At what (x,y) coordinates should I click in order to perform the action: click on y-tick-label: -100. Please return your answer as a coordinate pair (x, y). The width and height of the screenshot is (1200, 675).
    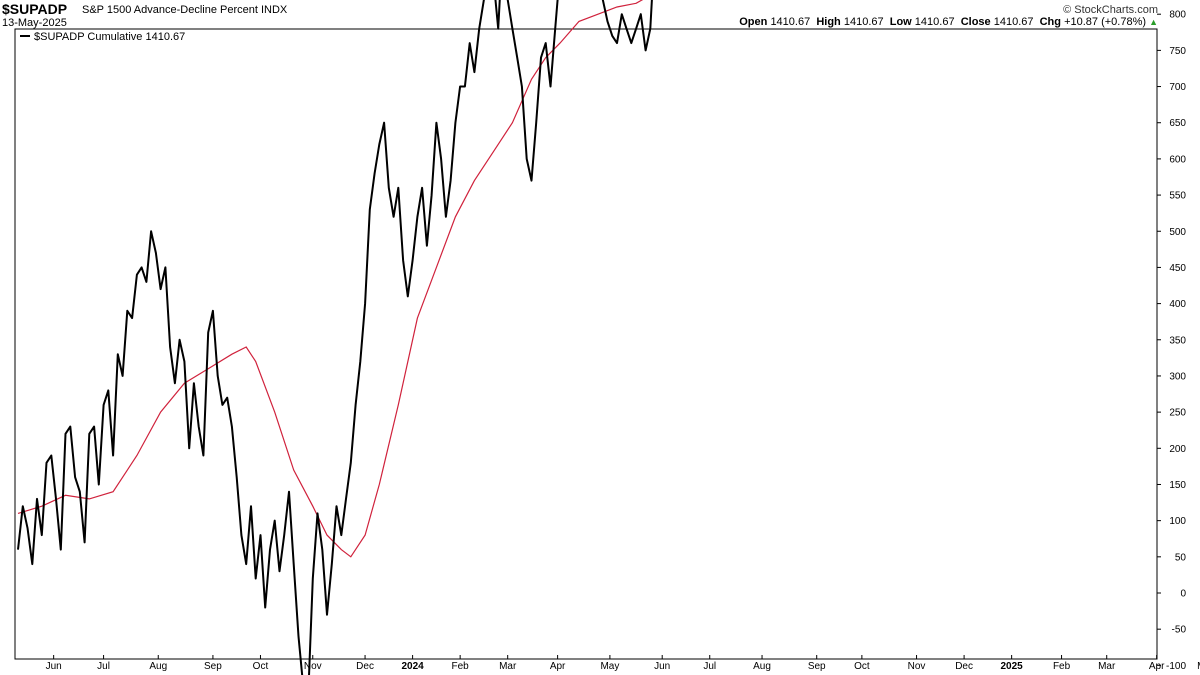
    Looking at the image, I should click on (1176, 666).